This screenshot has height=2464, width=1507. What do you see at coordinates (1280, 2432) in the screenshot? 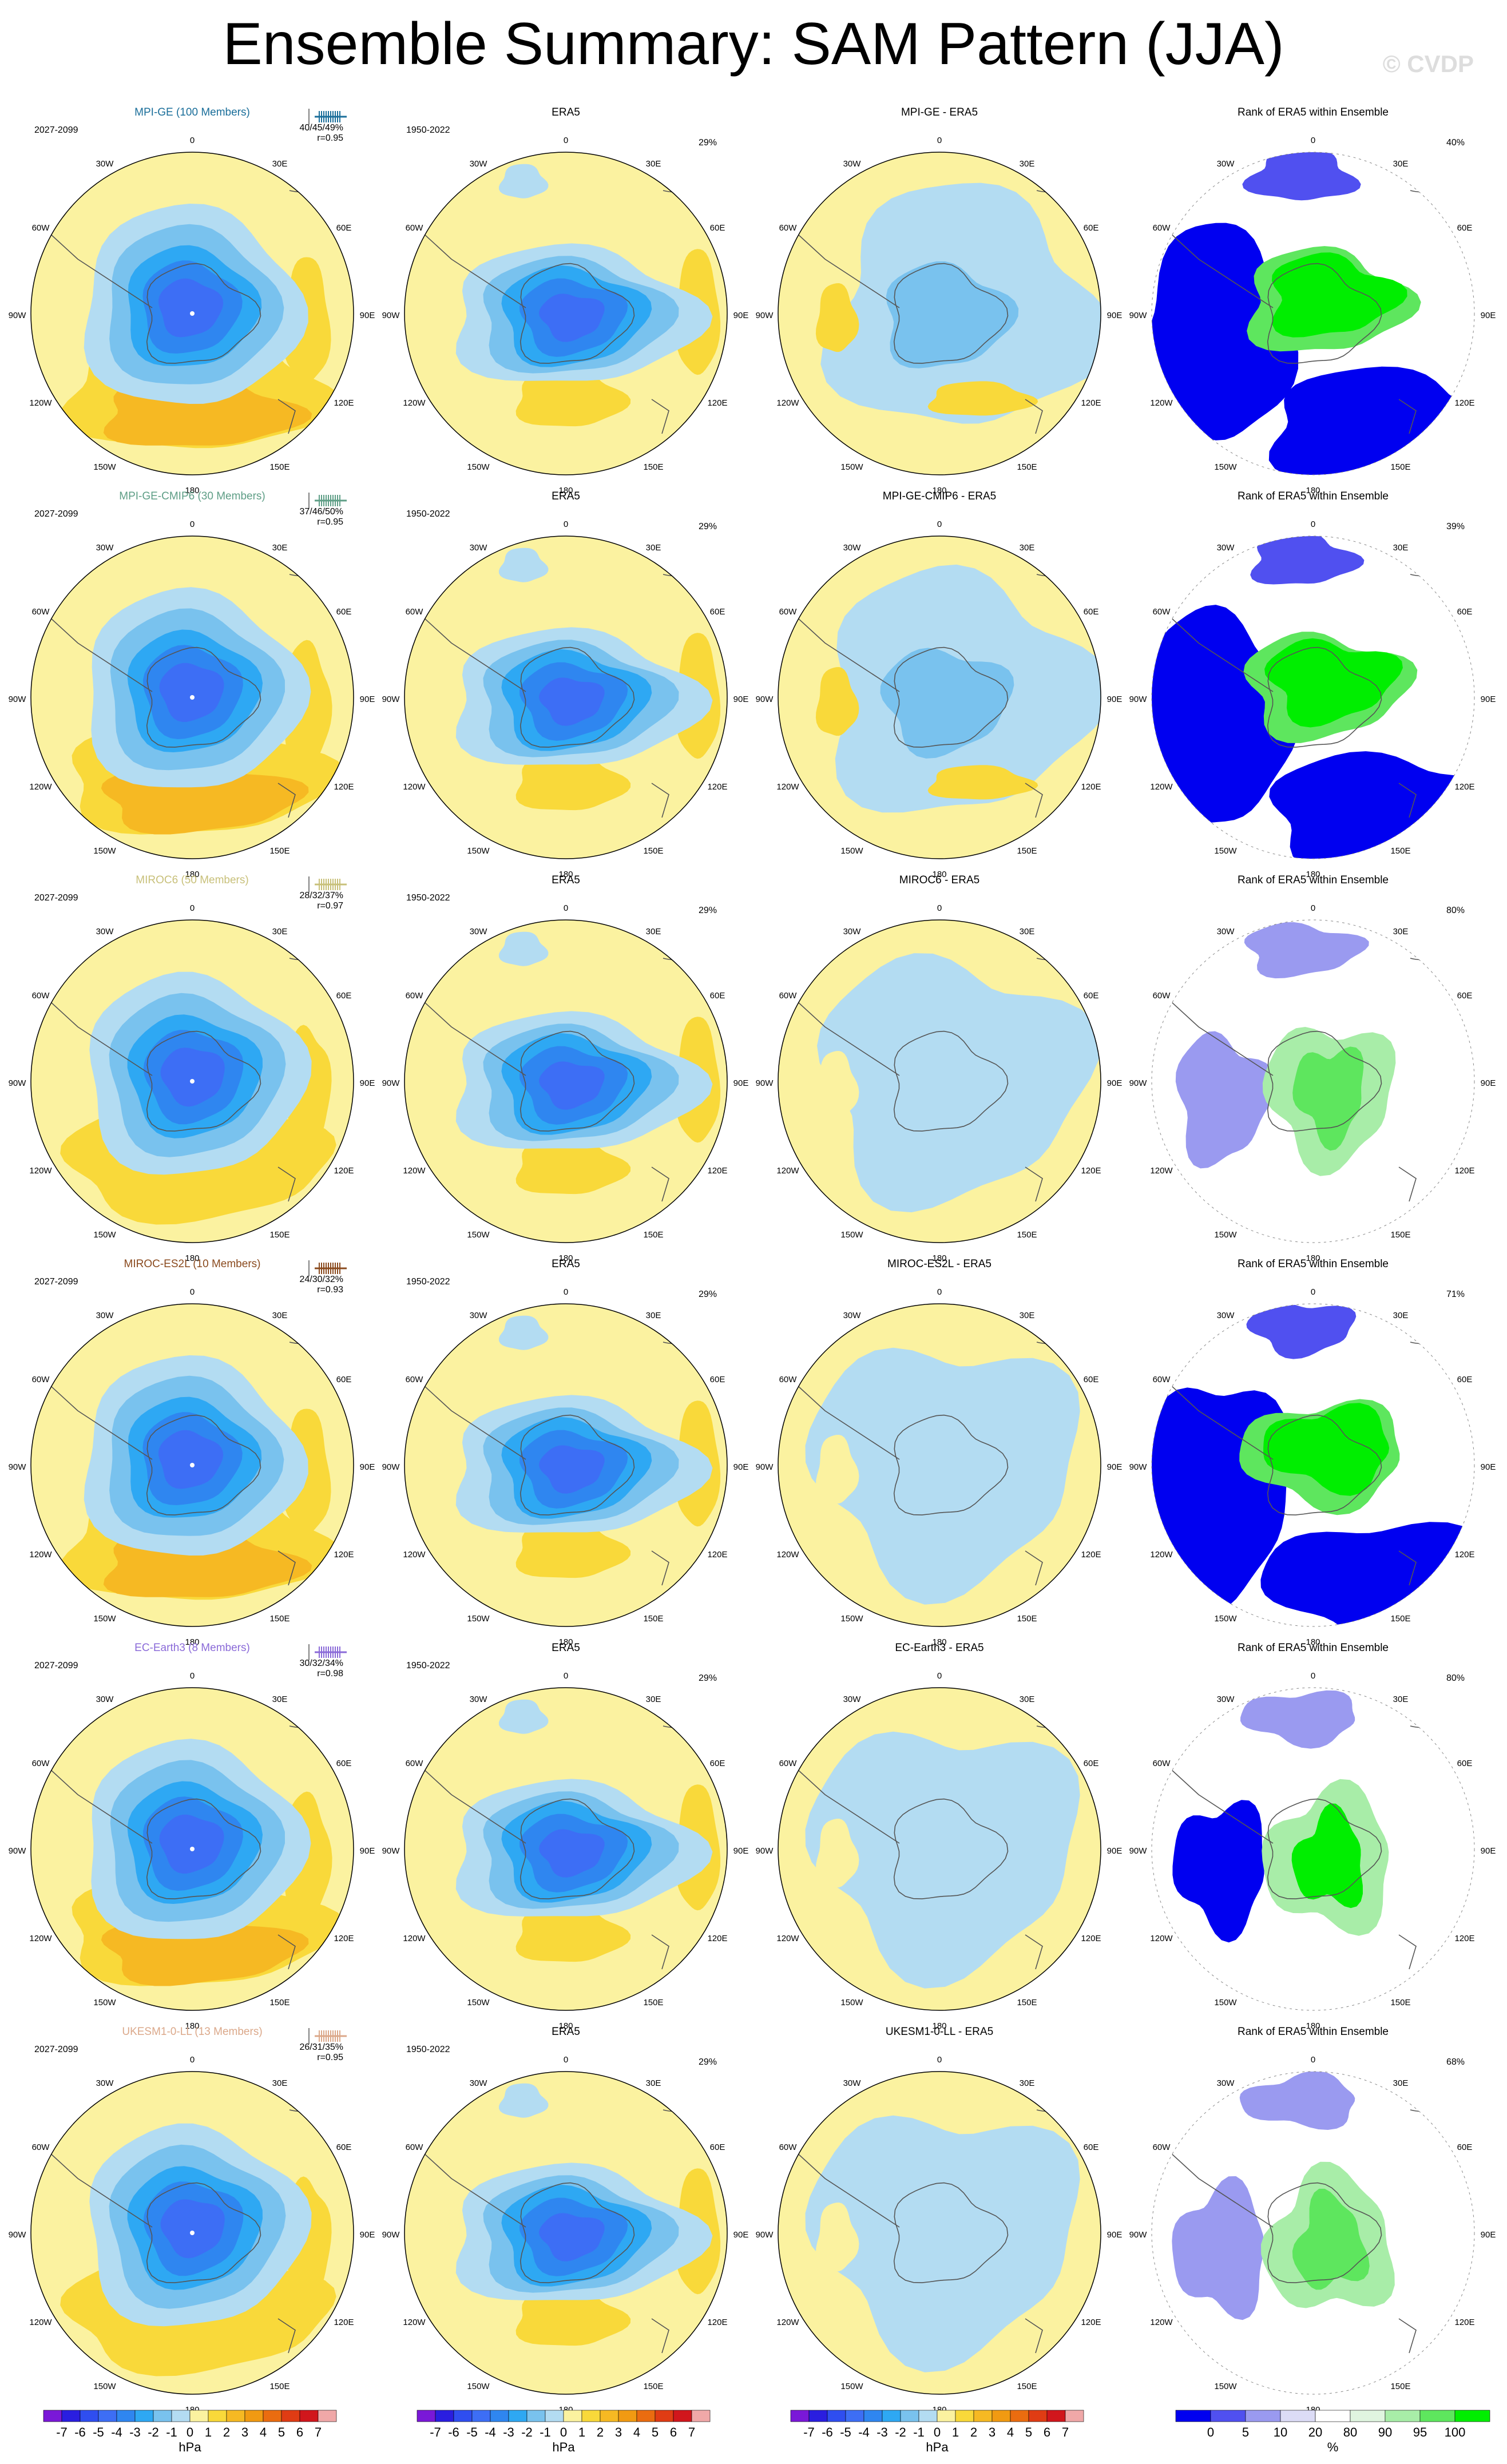
I see `colorbar-tick-label: 10` at bounding box center [1280, 2432].